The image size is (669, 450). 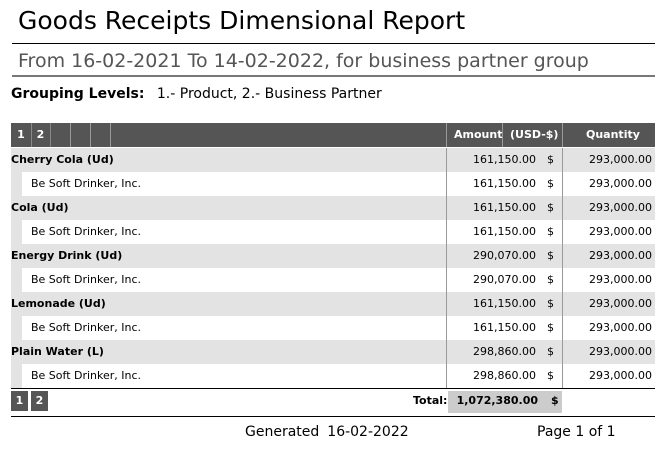 What do you see at coordinates (21, 135) in the screenshot?
I see `level-1-header: 1` at bounding box center [21, 135].